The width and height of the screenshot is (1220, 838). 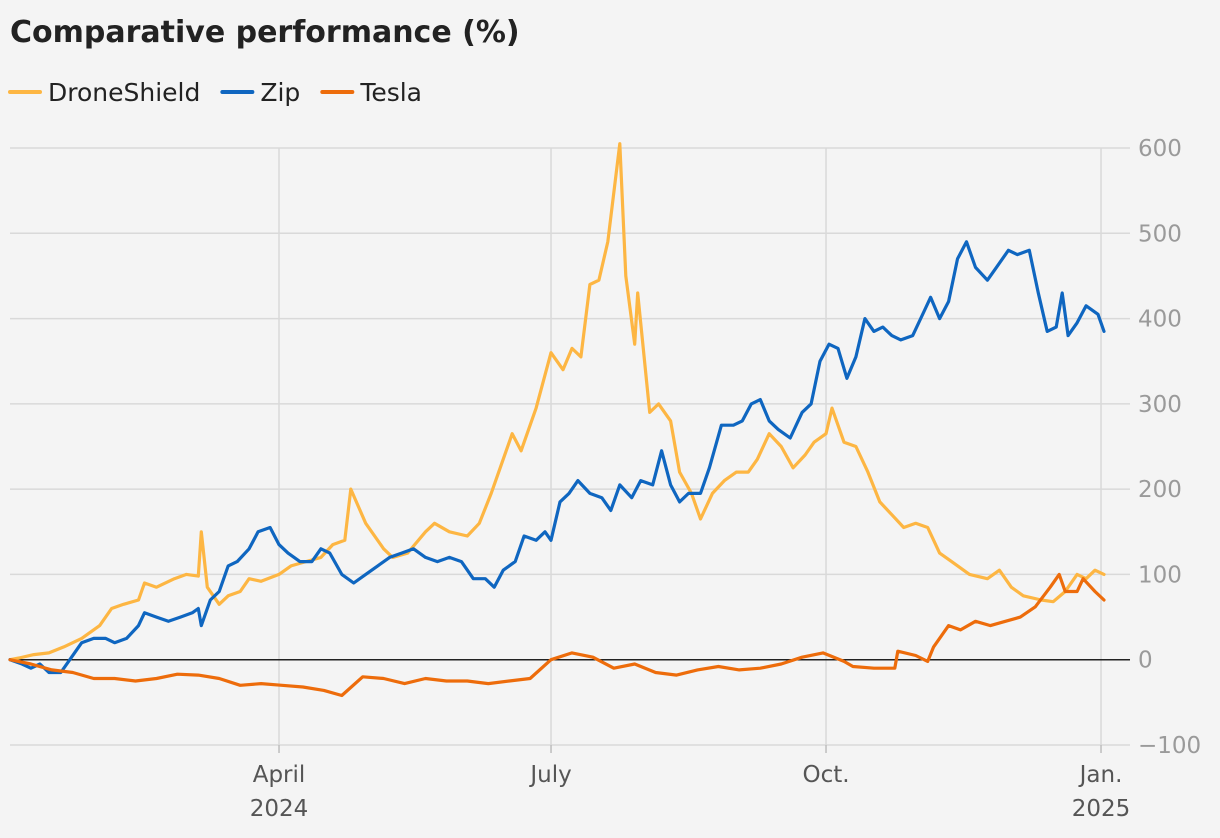 What do you see at coordinates (1160, 575) in the screenshot?
I see `y-tick-label: 100` at bounding box center [1160, 575].